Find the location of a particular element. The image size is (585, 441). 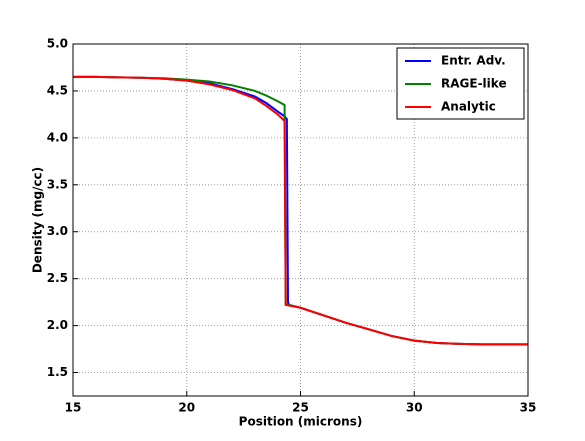

y-tick-label: 2.5 is located at coordinates (57, 278).